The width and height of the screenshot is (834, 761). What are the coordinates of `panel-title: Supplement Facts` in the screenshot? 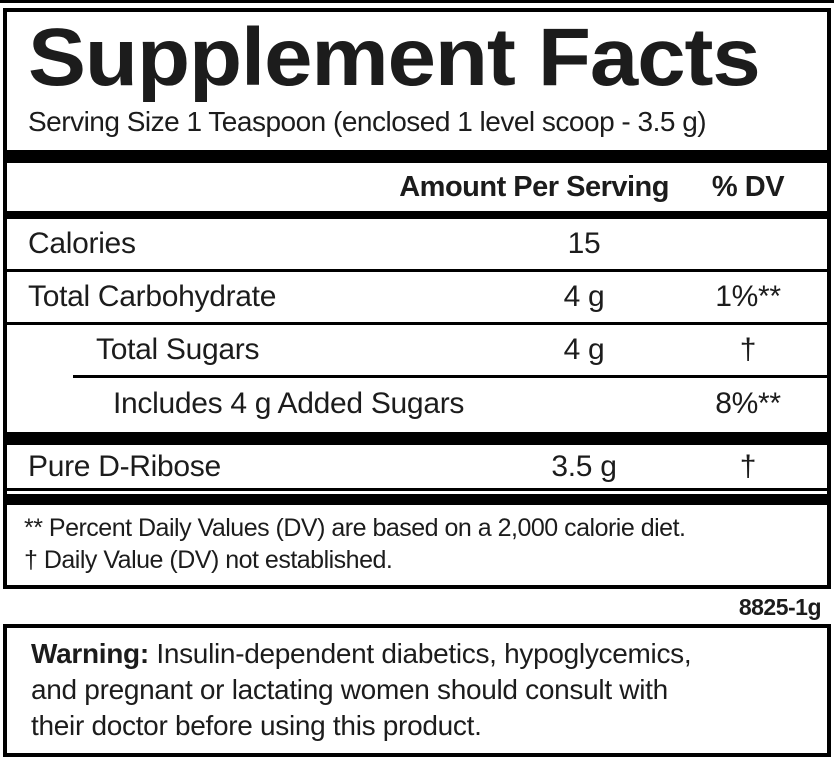 It's located at (394, 57).